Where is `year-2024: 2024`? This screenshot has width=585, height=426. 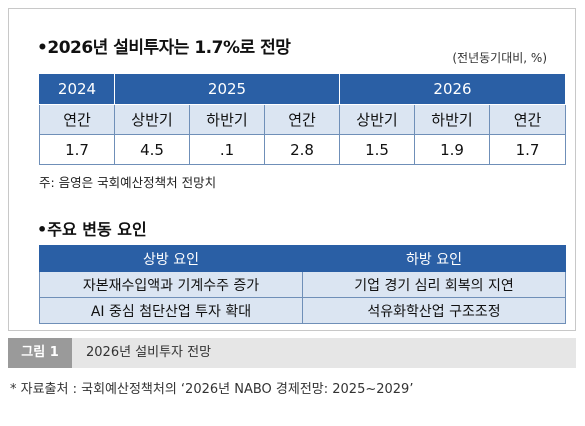
year-2024: 2024 is located at coordinates (77, 89).